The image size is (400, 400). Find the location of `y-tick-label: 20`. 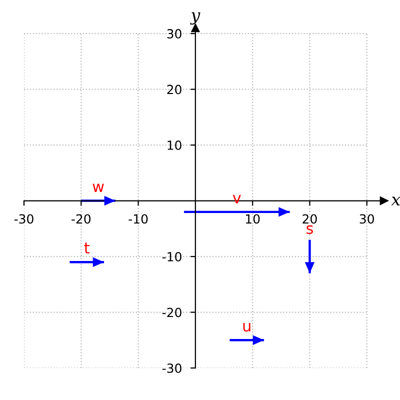

y-tick-label: 20 is located at coordinates (174, 89).